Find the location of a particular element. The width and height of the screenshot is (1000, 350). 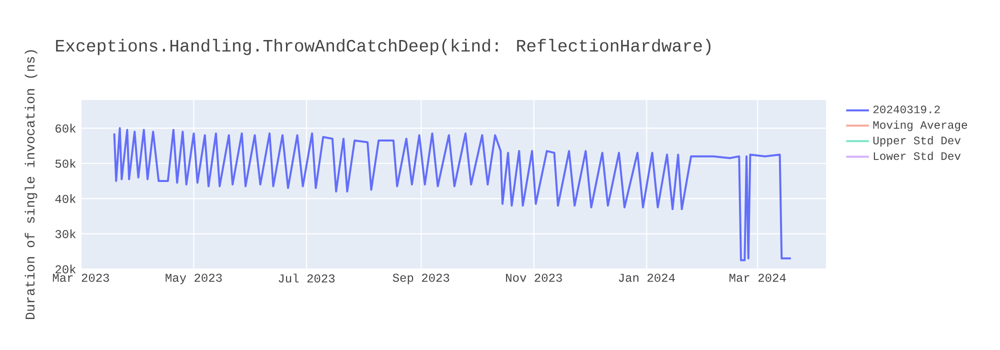

chart-title: Exceptions.Handling.ThrowAndCatchDeep(kind: ReflectionHardware) is located at coordinates (383, 47).